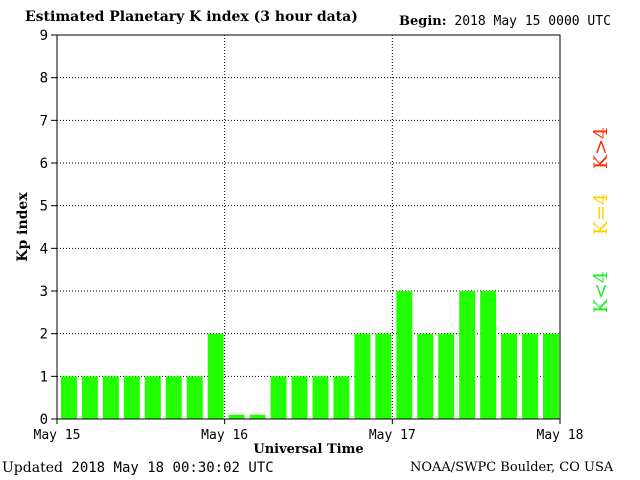 The width and height of the screenshot is (640, 480). I want to click on x-axis-label: Universal Time, so click(308, 449).